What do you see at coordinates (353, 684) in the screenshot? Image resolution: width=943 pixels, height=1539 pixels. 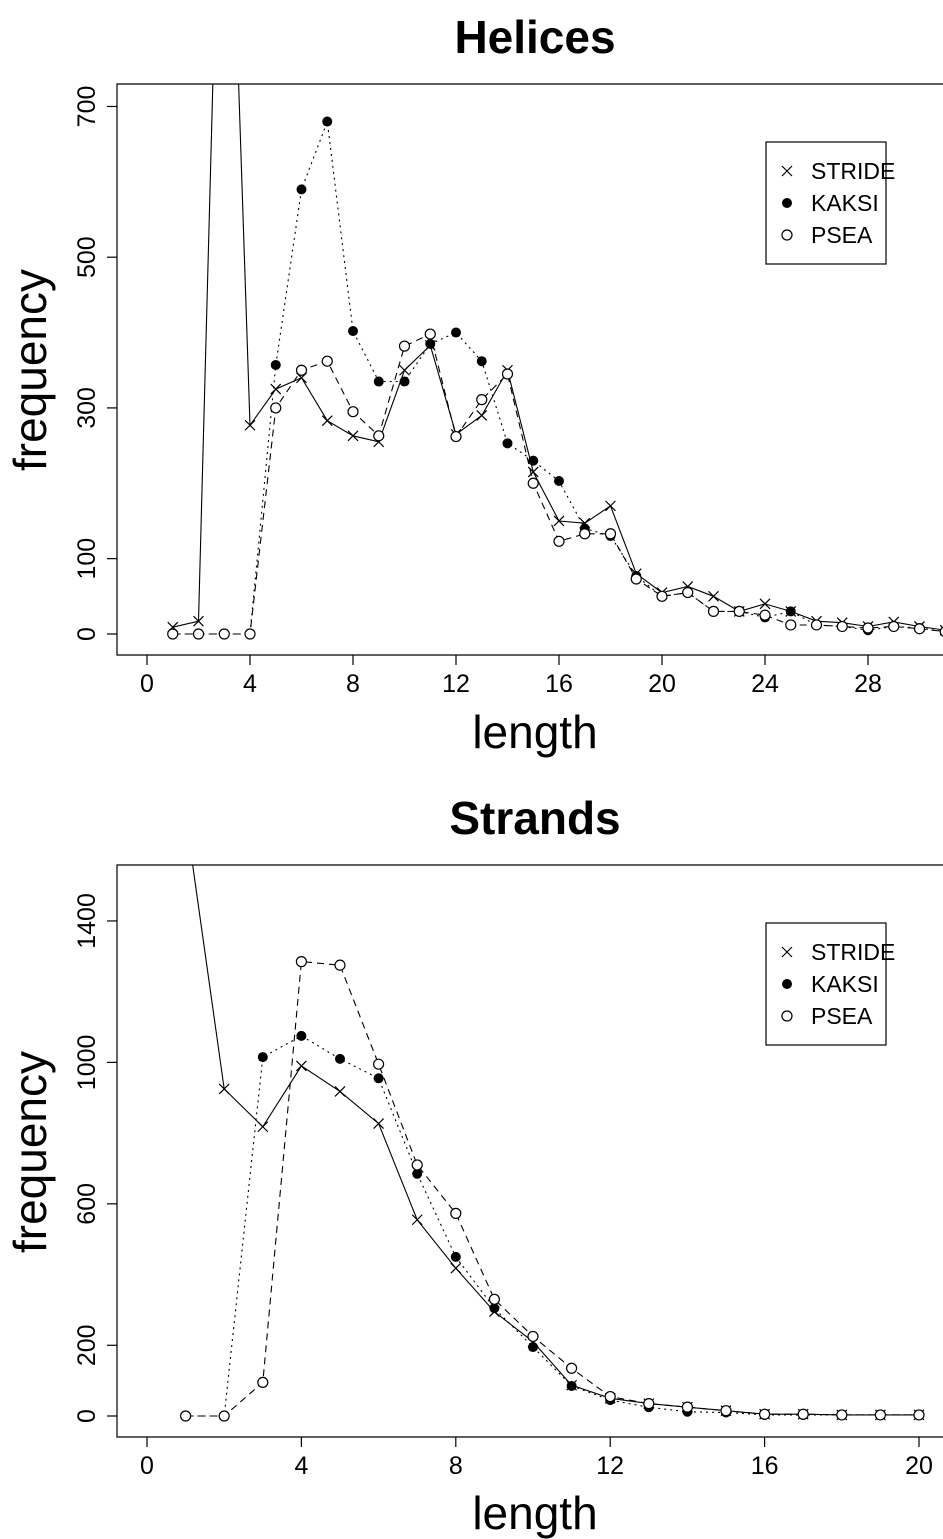 I see `x-tick-label: 8` at bounding box center [353, 684].